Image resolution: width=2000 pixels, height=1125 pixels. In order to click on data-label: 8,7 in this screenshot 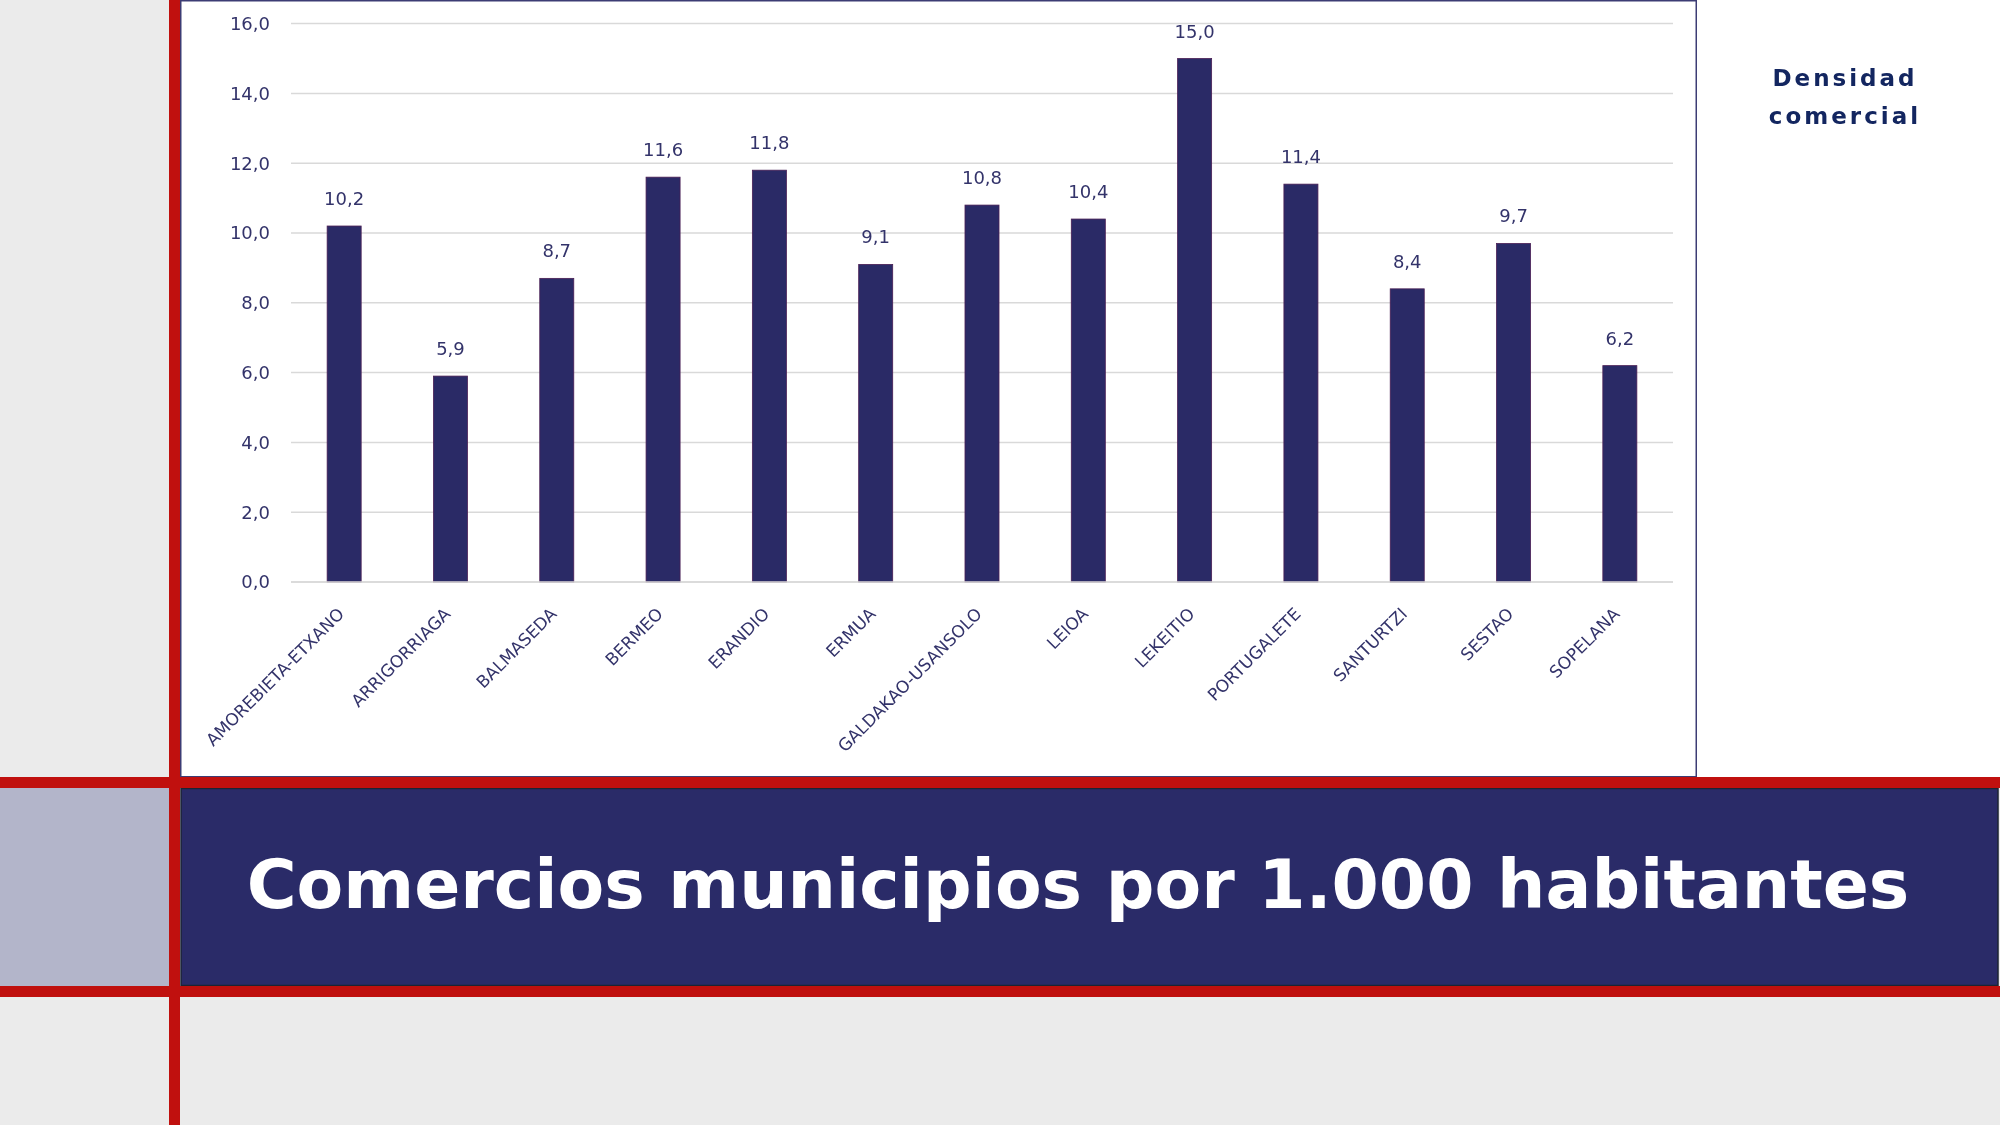, I will do `click(557, 251)`.